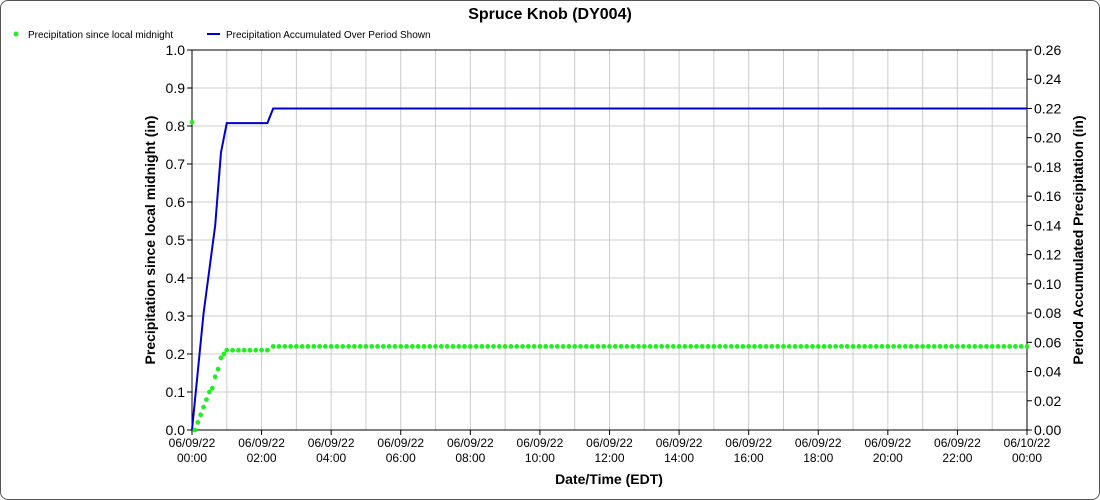 This screenshot has width=1100, height=500. Describe the element at coordinates (1047, 50) in the screenshot. I see `y-right-tick-label: 0.26` at that location.